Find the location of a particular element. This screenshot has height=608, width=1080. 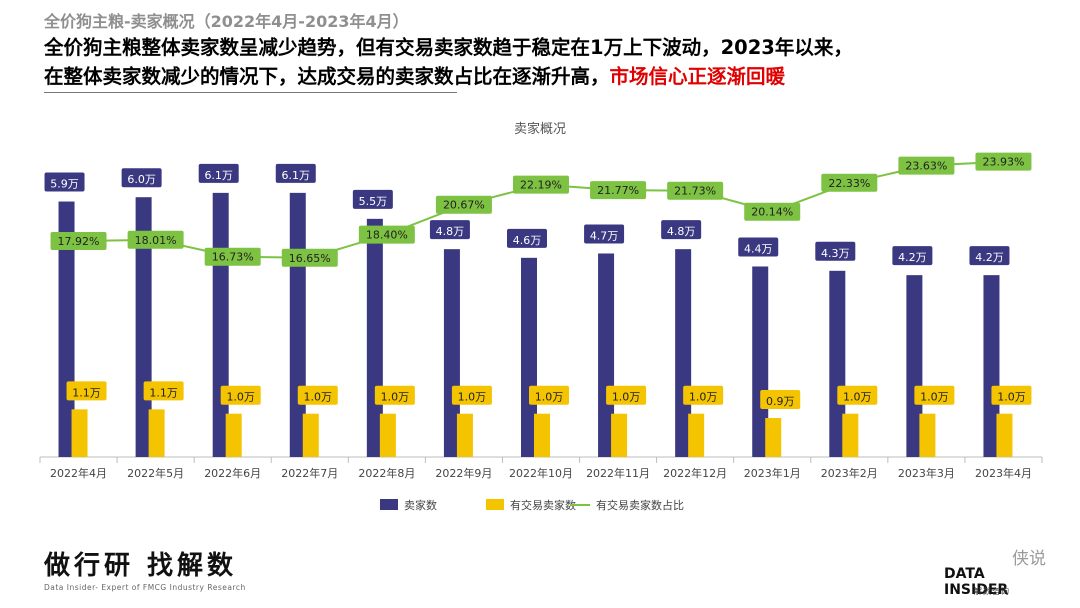

x-tick-label: 2022年10月 is located at coordinates (541, 473).